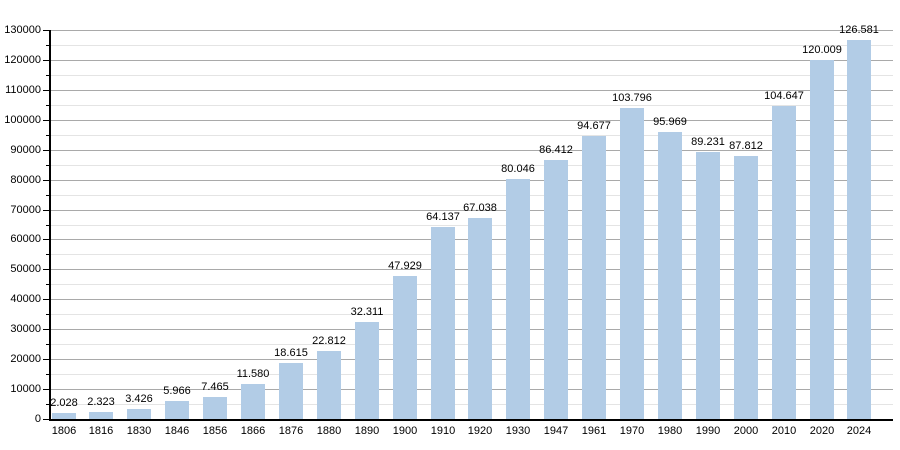  Describe the element at coordinates (25, 329) in the screenshot. I see `y-axis-tick-label: 30000` at that location.